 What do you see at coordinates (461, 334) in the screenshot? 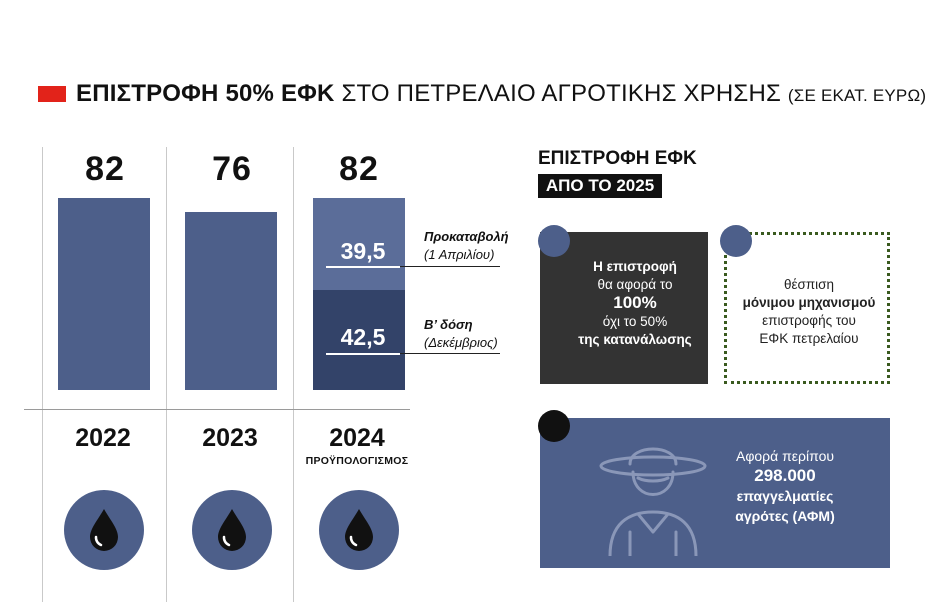
I see `note-second: Β’ δόση (Δεκέμβριος)` at bounding box center [461, 334].